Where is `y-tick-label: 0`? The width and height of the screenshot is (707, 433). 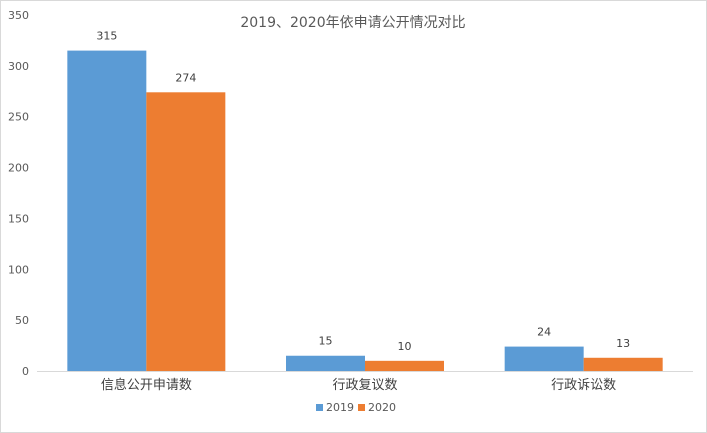
y-tick-label: 0 is located at coordinates (25, 371).